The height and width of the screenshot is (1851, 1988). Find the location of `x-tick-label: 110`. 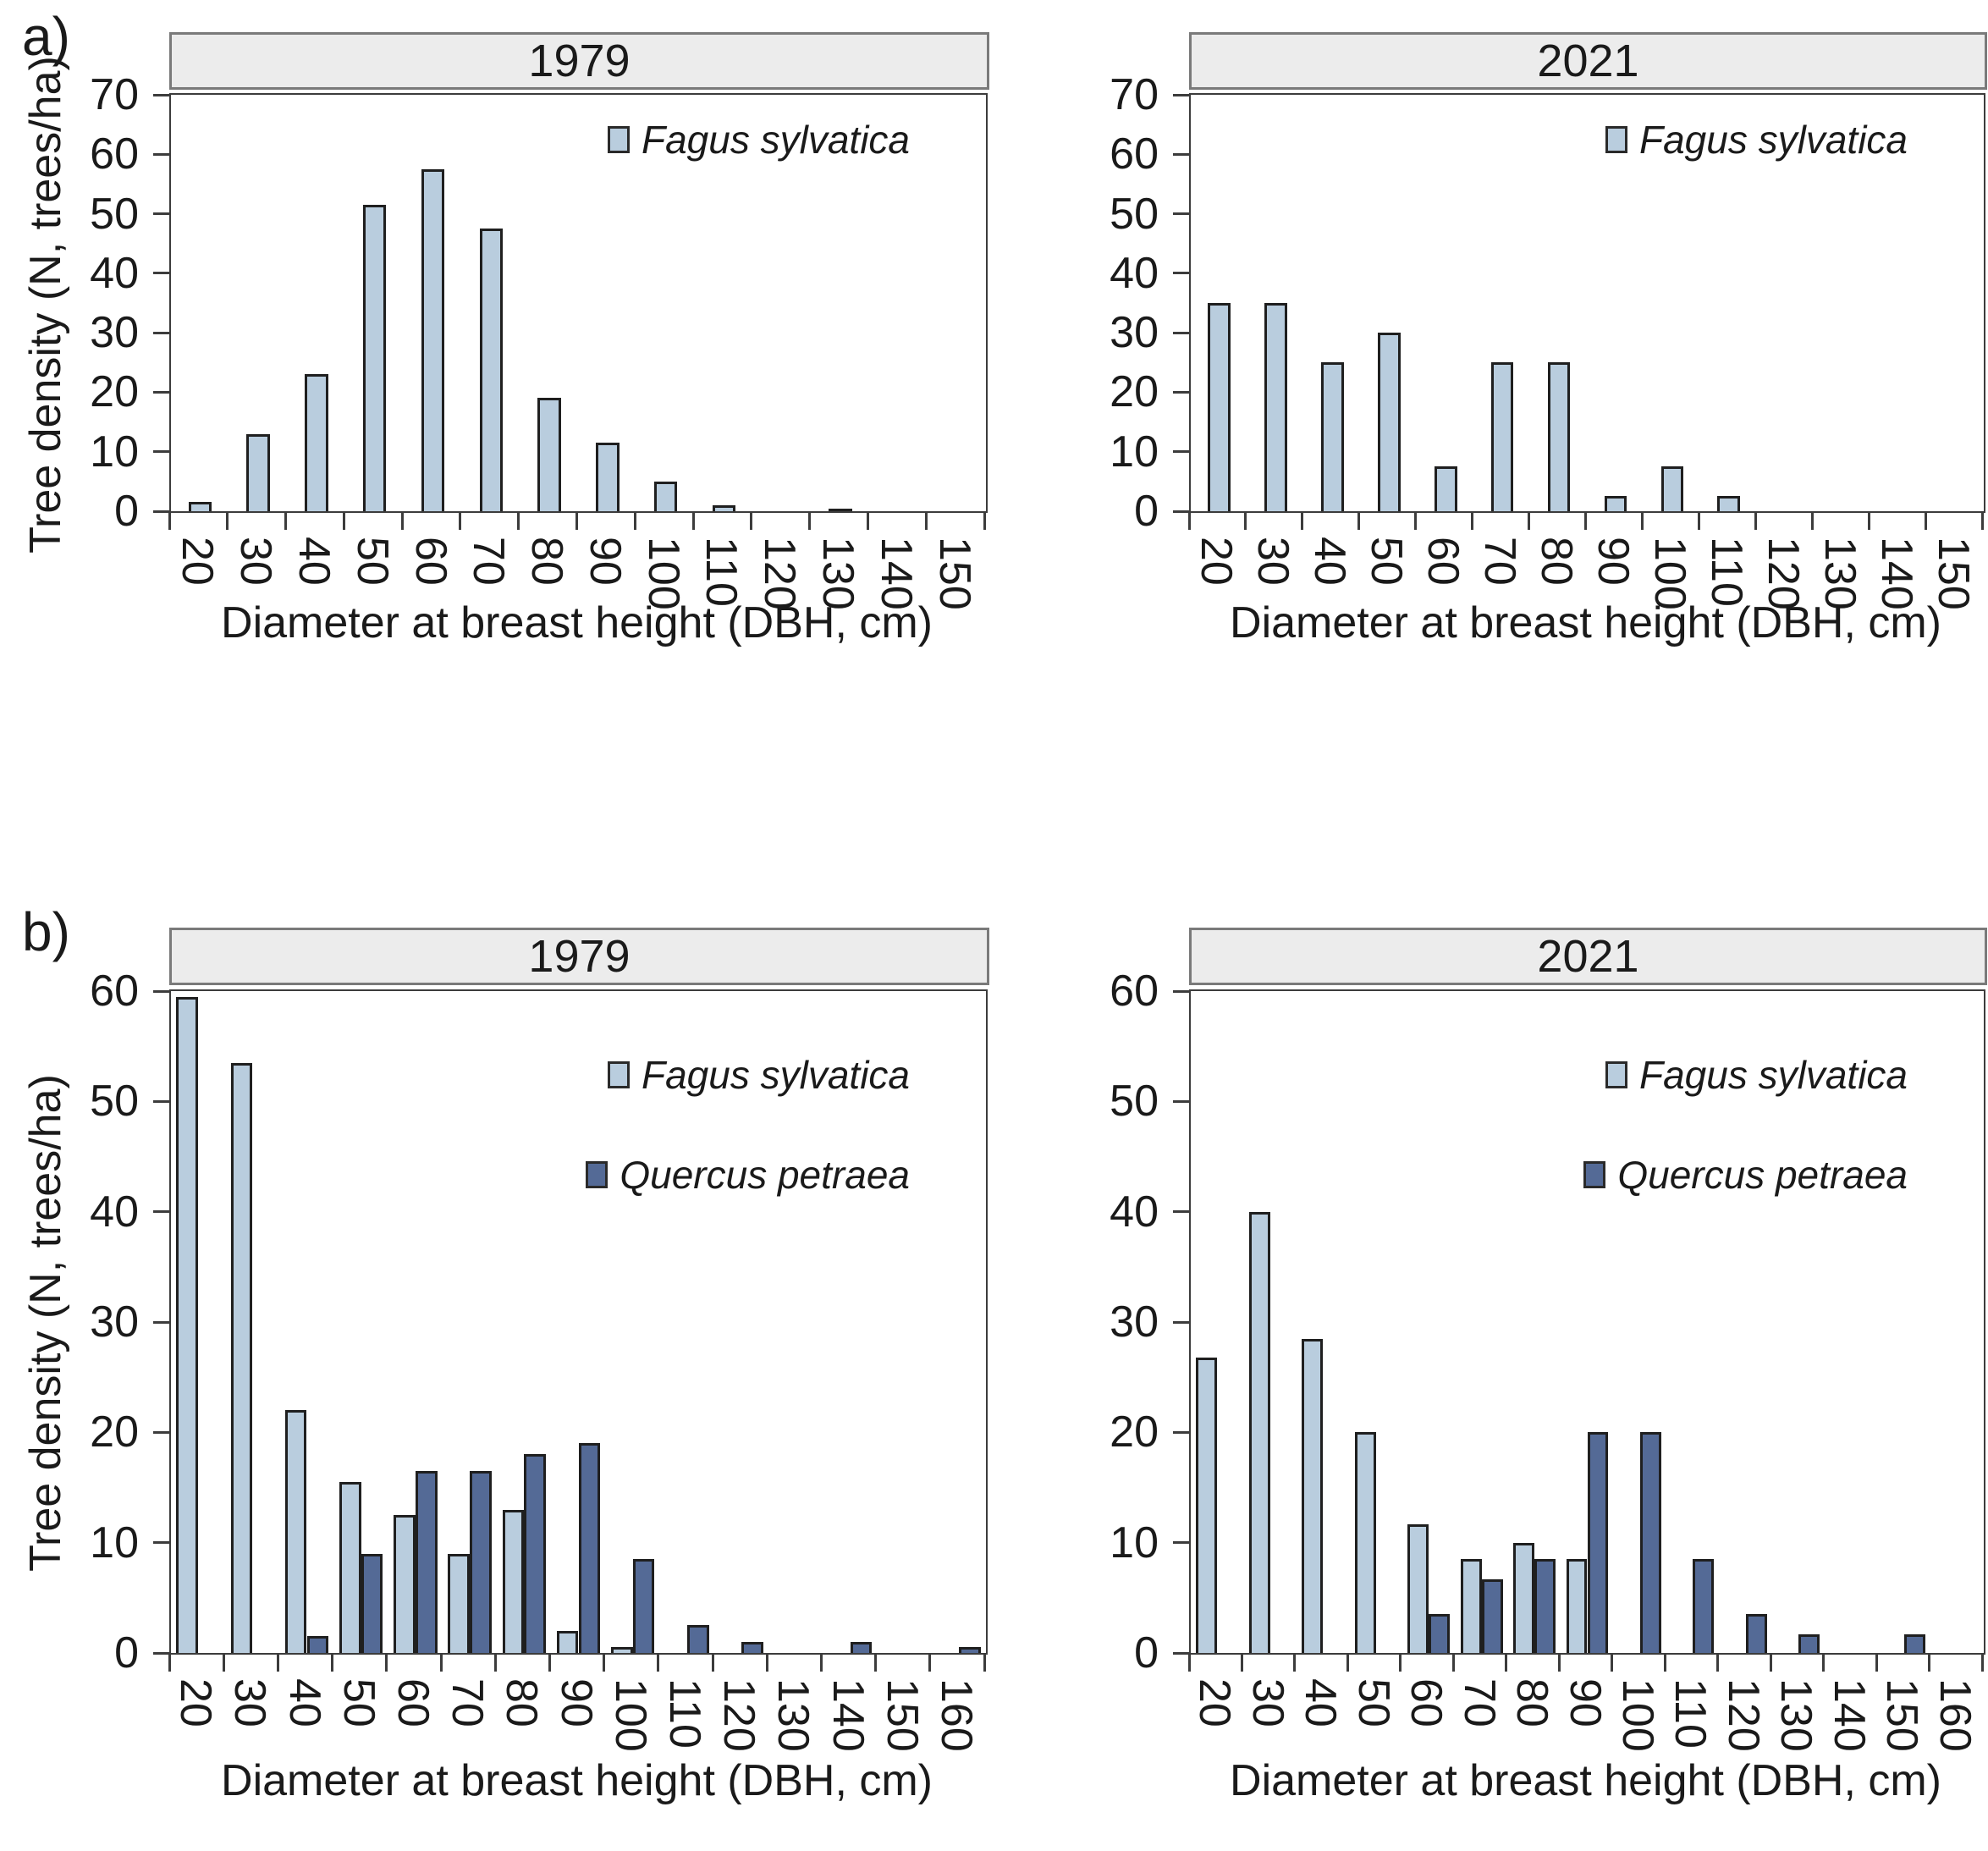

x-tick-label: 110 is located at coordinates (684, 1713).